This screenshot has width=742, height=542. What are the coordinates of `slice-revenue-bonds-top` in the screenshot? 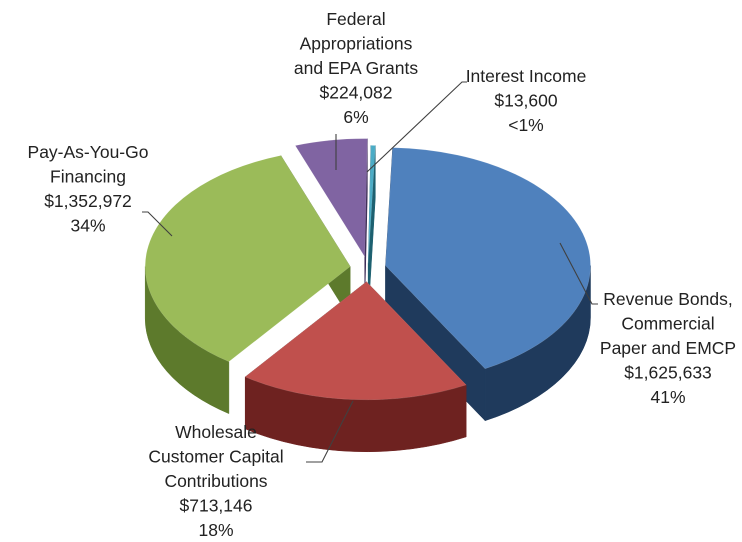 It's located at (488, 258).